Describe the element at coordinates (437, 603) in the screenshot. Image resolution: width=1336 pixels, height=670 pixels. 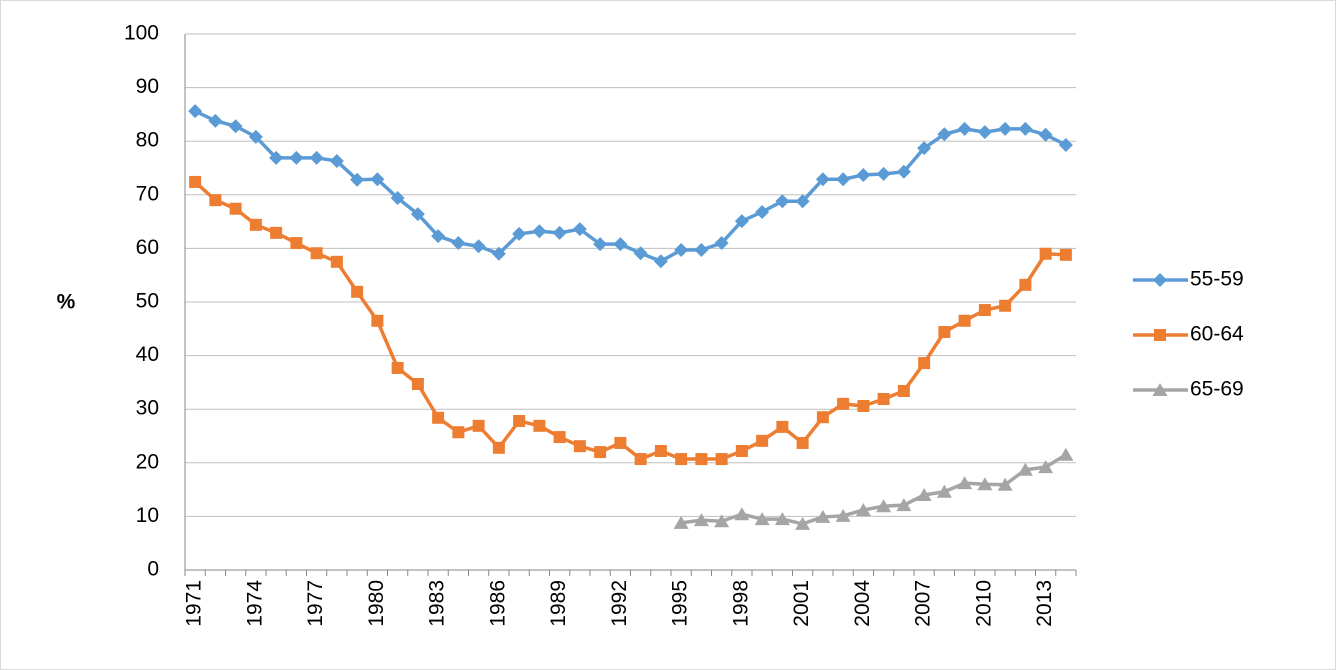
I see `x-tick-label: 1983` at that location.